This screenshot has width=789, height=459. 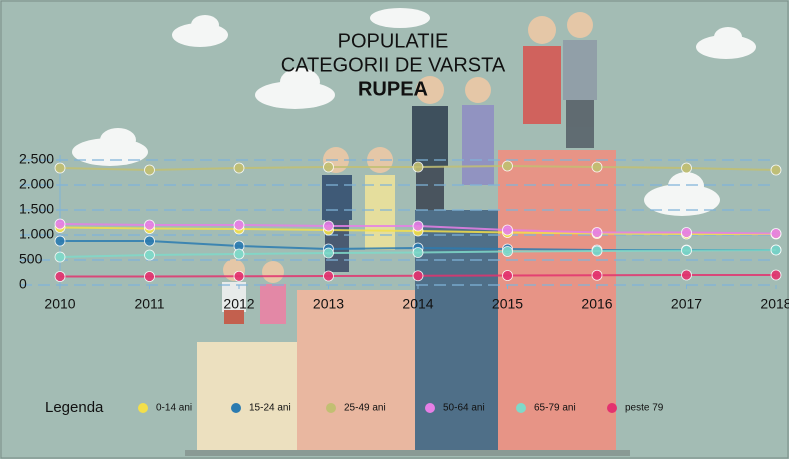 I want to click on legend-label: 0-14 ani, so click(x=174, y=408).